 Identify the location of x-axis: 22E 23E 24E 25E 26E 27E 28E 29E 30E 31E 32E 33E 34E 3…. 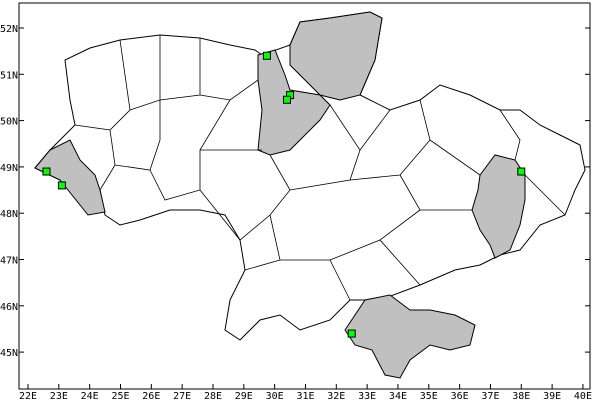
(305, 392).